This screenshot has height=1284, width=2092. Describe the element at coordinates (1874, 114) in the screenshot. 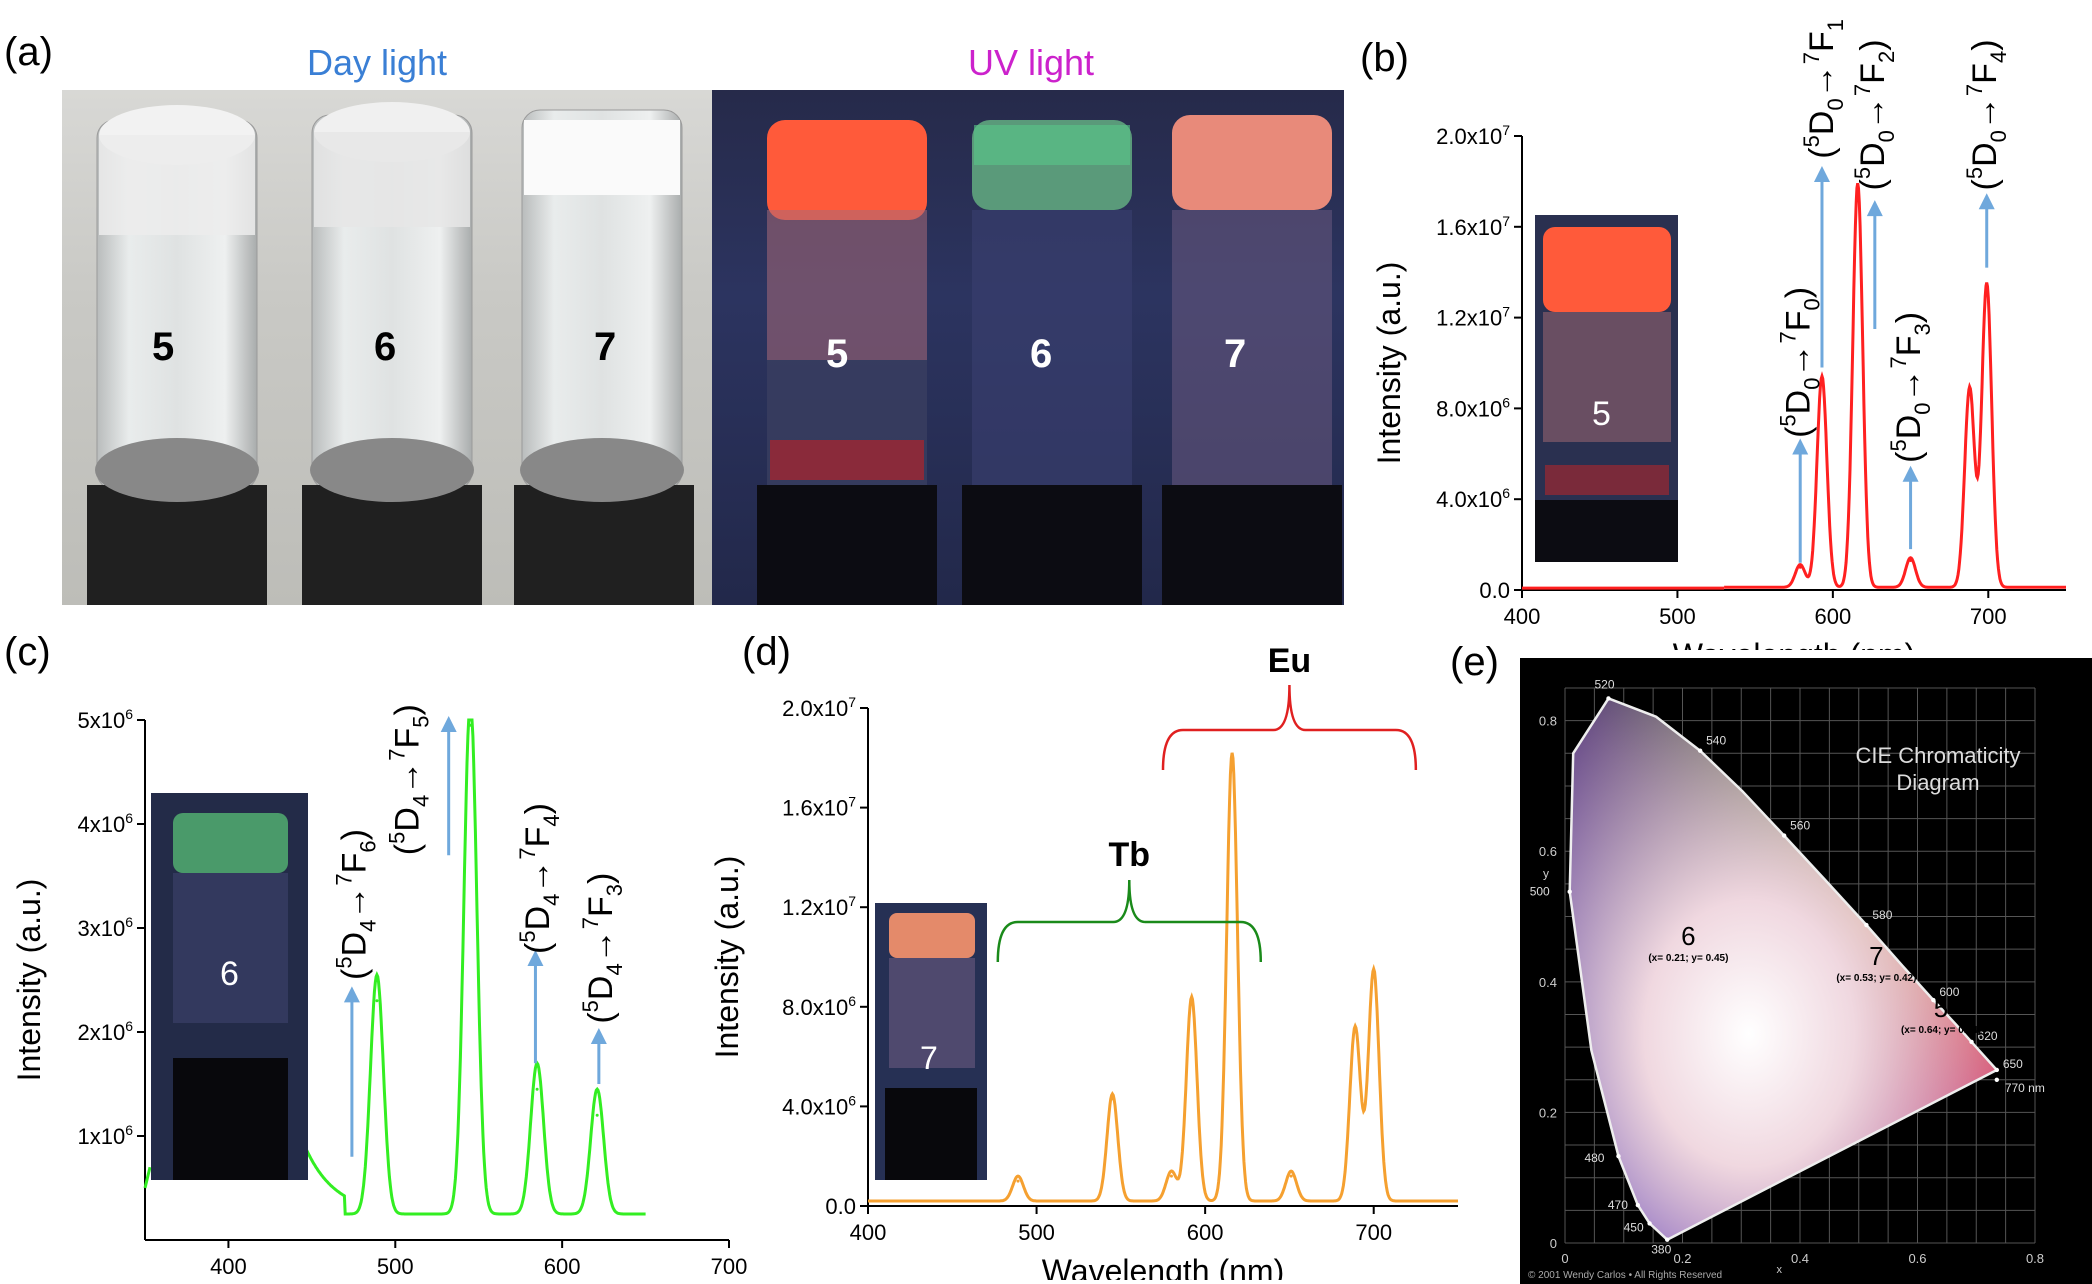

I see `svg-text: (5D0→7F2)` at that location.